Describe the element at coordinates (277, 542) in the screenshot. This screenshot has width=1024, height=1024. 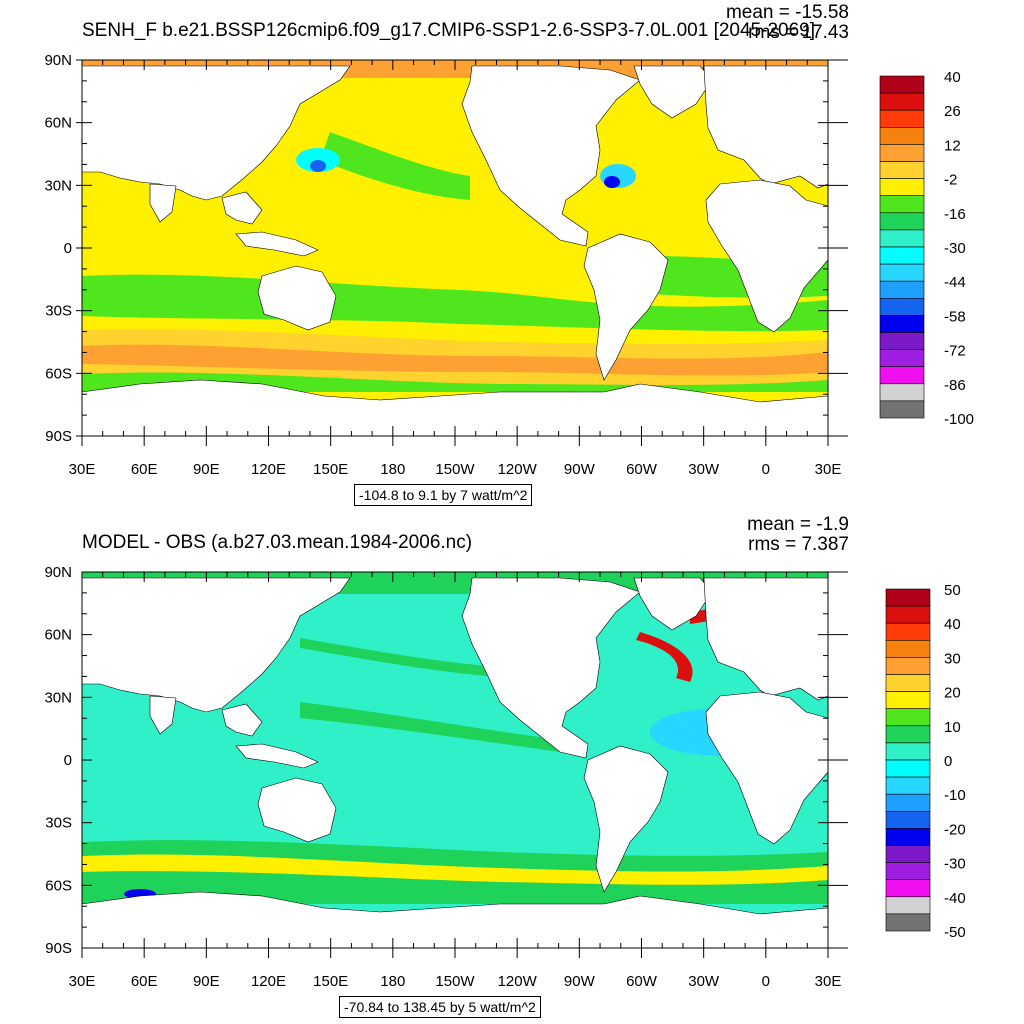
I see `map-title: MODEL - OBS (a.b27.03.mean.1984-2006.nc)` at that location.